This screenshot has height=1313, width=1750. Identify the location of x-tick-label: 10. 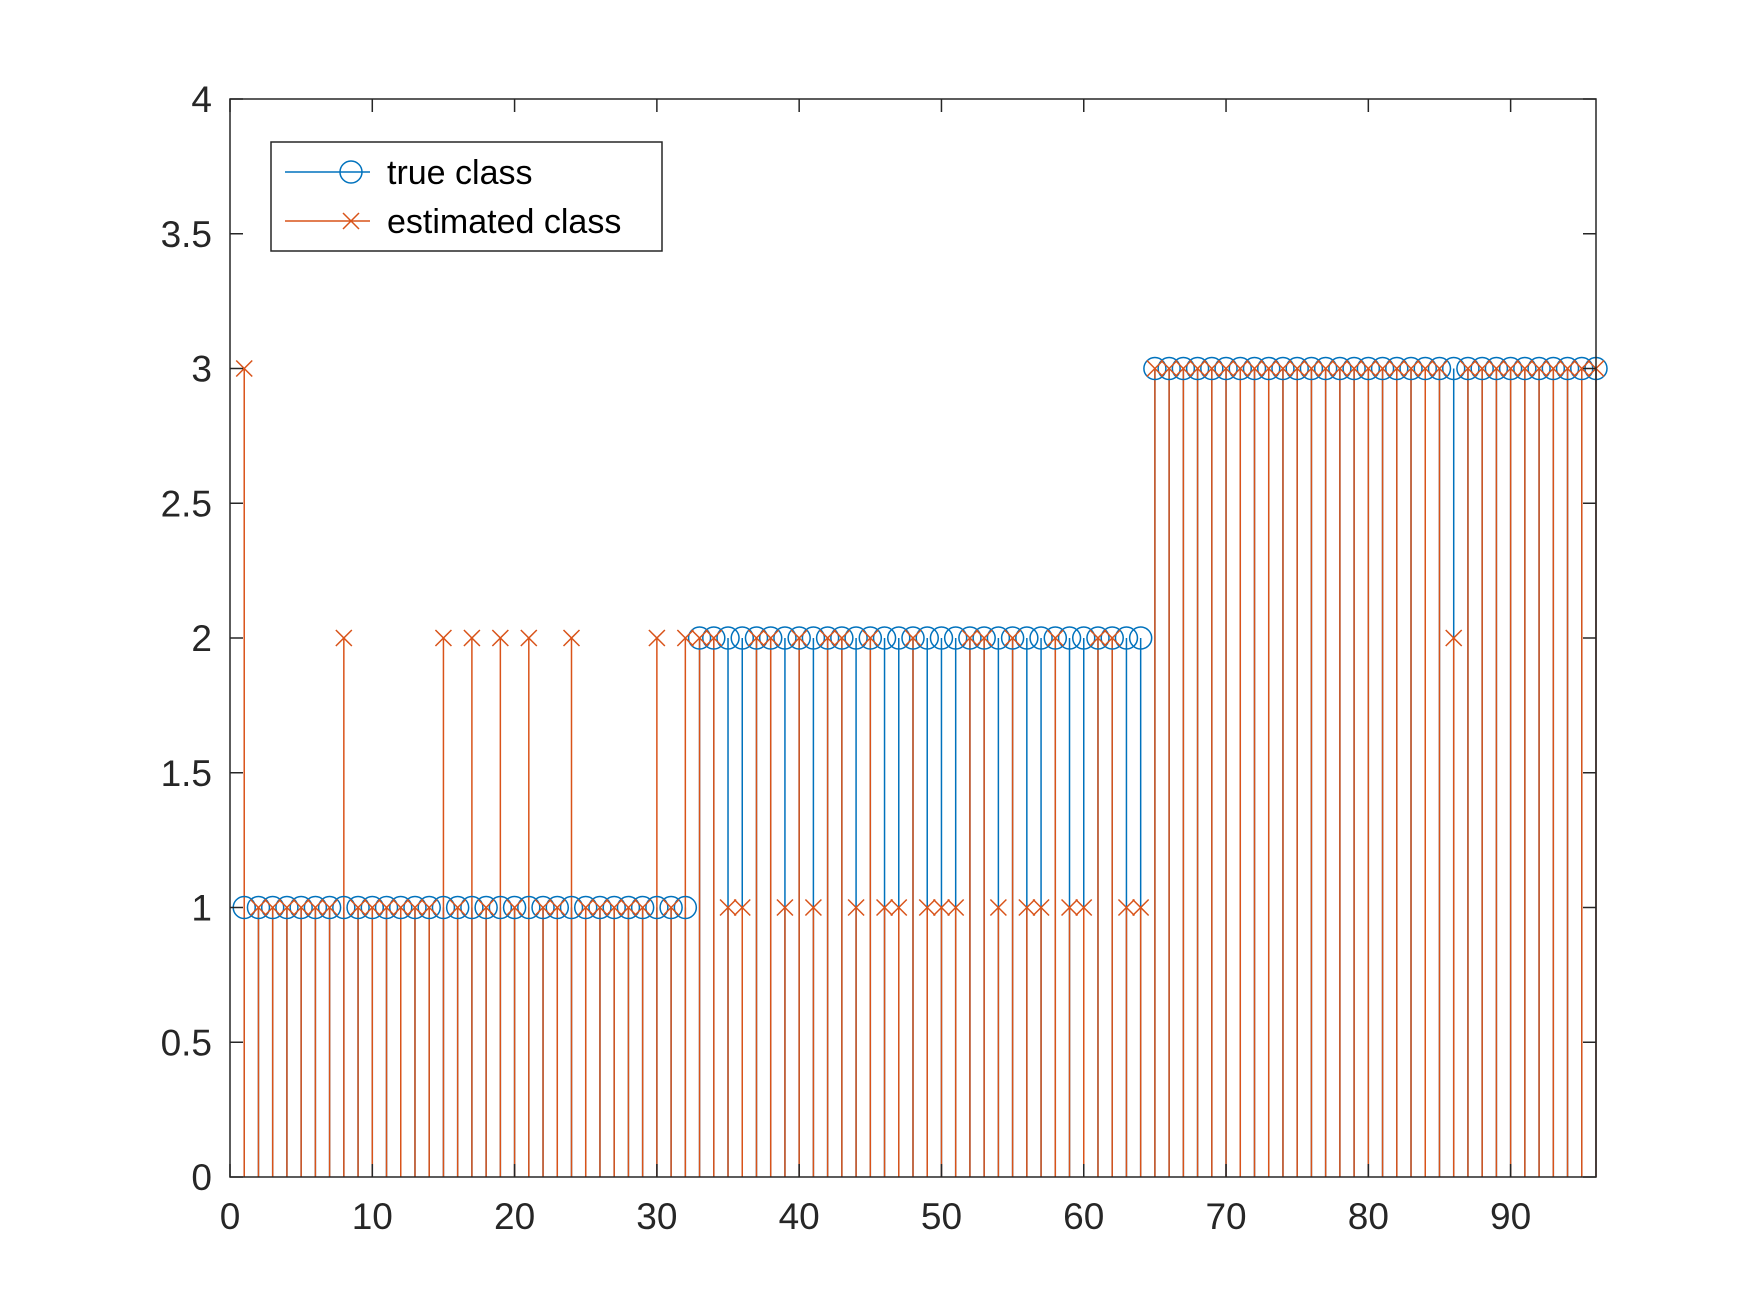
(372, 1216).